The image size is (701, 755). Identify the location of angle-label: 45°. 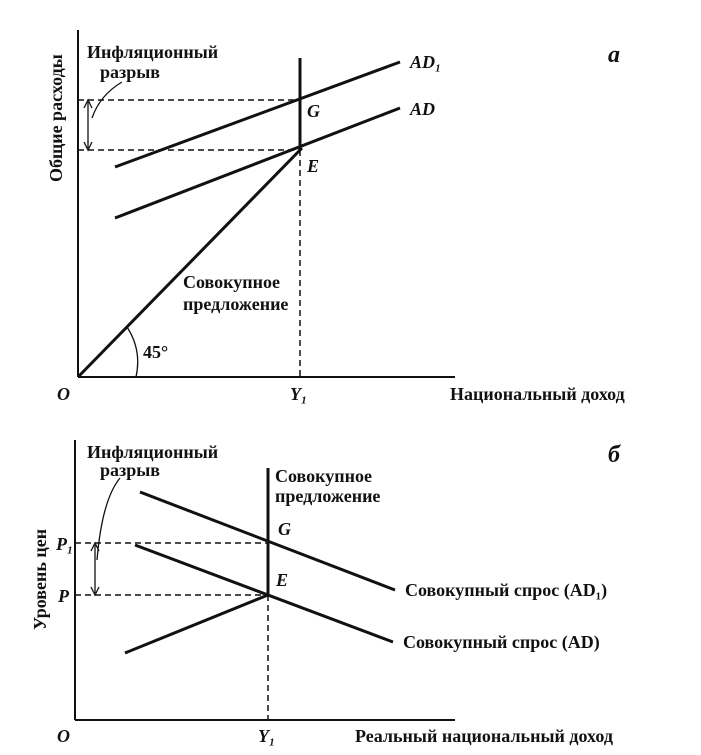
(155, 352).